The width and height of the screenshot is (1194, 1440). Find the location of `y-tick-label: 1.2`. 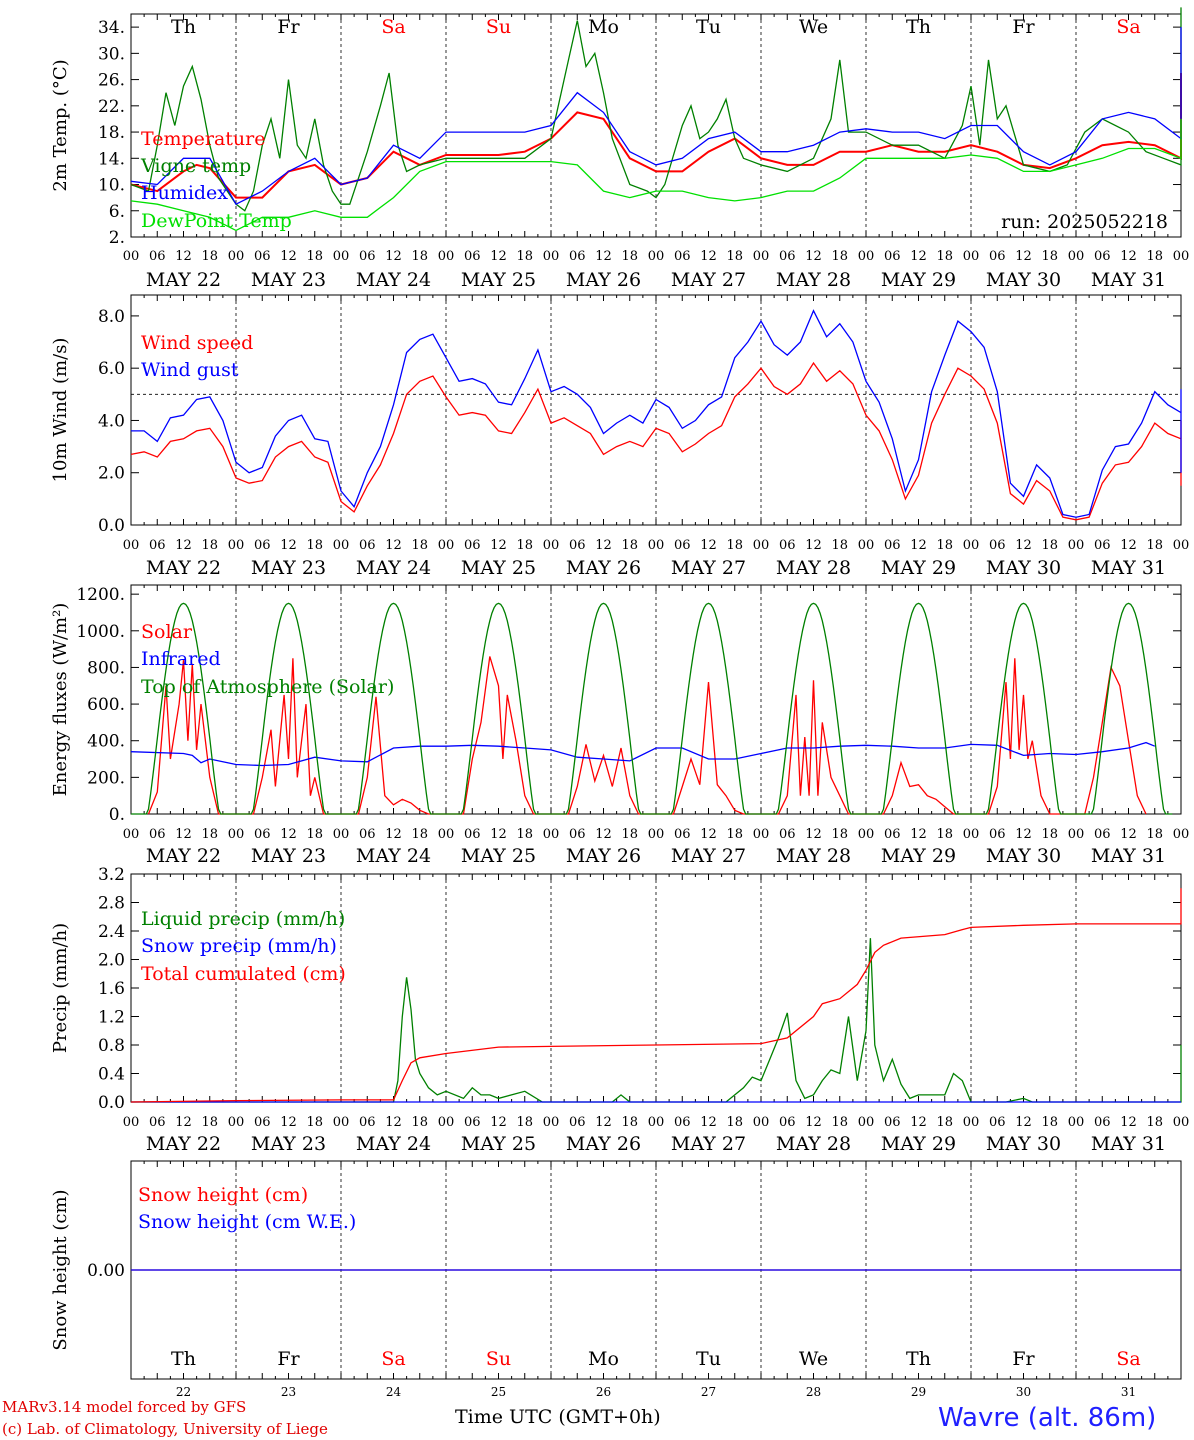

y-tick-label: 1.2 is located at coordinates (111, 1018).